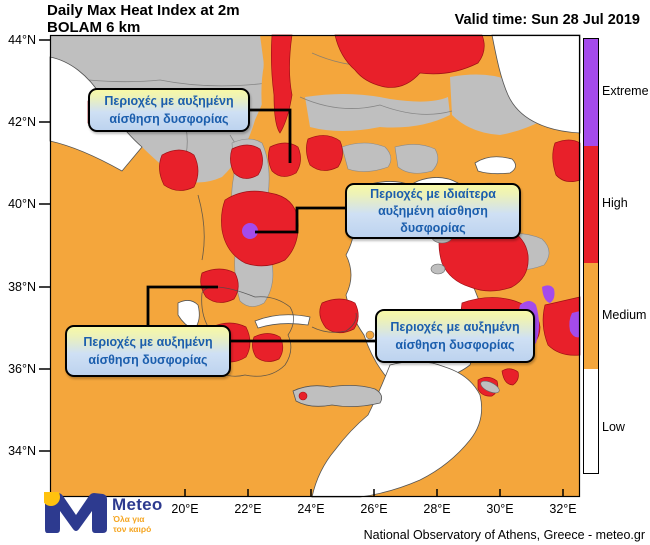 The image size is (650, 545). What do you see at coordinates (624, 315) in the screenshot?
I see `legend-label-medium: Medium` at bounding box center [624, 315].